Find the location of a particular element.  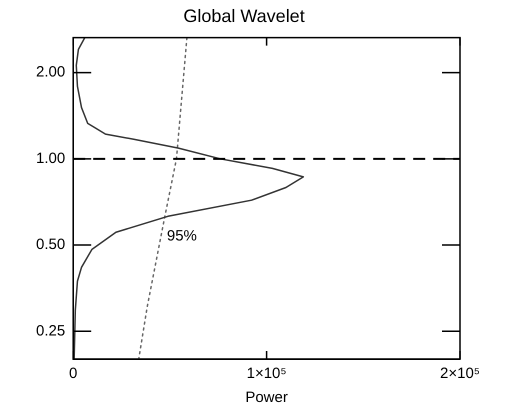

chart-title: Global Wavelet is located at coordinates (244, 16).